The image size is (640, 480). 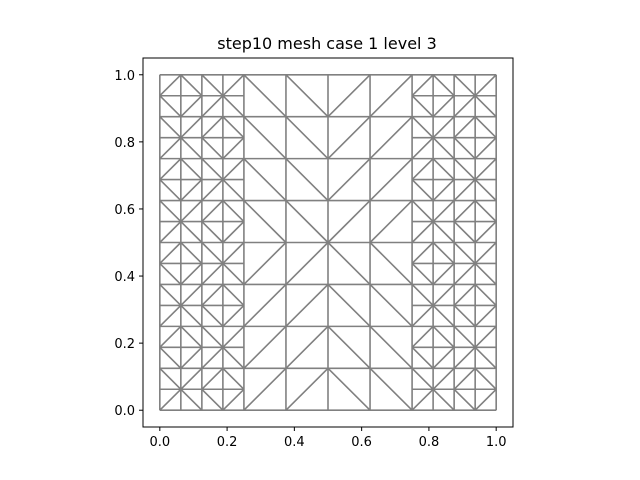 What do you see at coordinates (294, 442) in the screenshot?
I see `x-tick-label: 0.4` at bounding box center [294, 442].